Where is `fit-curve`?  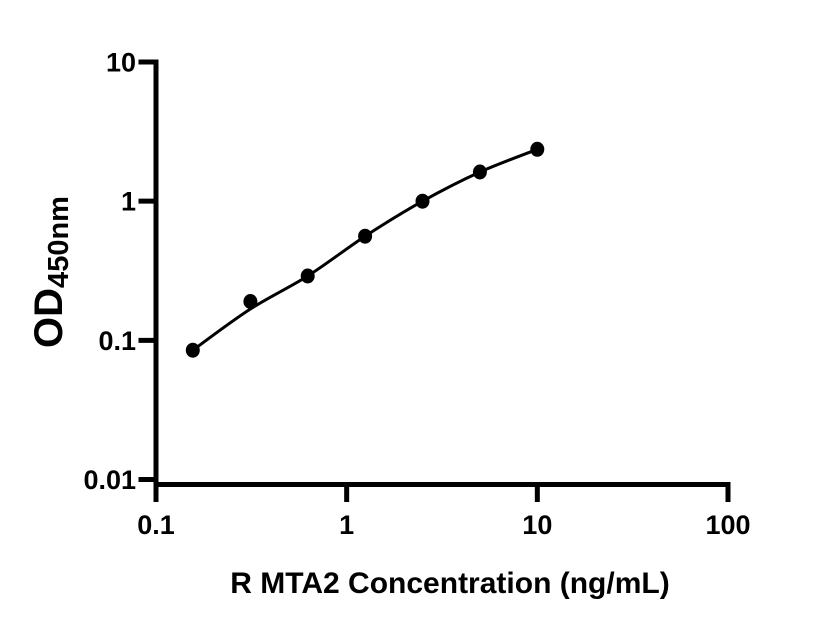 fit-curve is located at coordinates (365, 249).